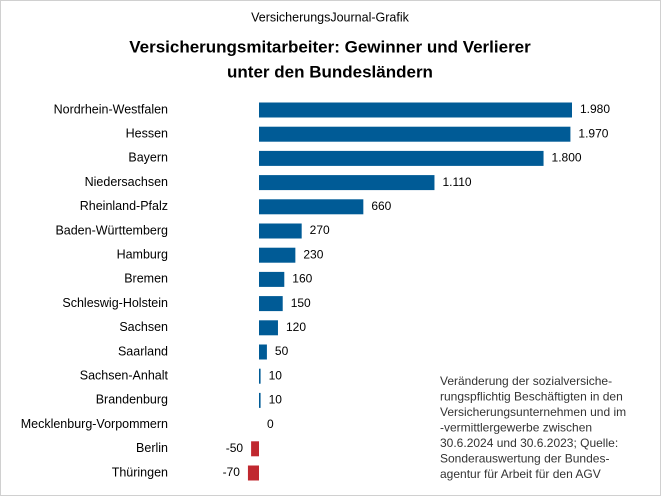 The image size is (661, 496). What do you see at coordinates (529, 443) in the screenshot?
I see `note: 30.6.2024 und 30.6.2023; Quelle:` at bounding box center [529, 443].